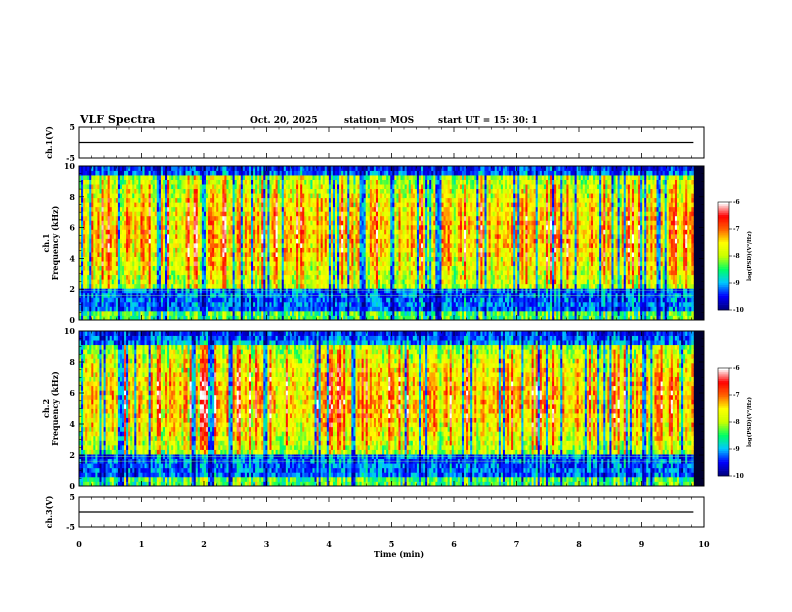  What do you see at coordinates (72, 486) in the screenshot?
I see `ch2-spectrogram-ytick-label: 0` at bounding box center [72, 486].